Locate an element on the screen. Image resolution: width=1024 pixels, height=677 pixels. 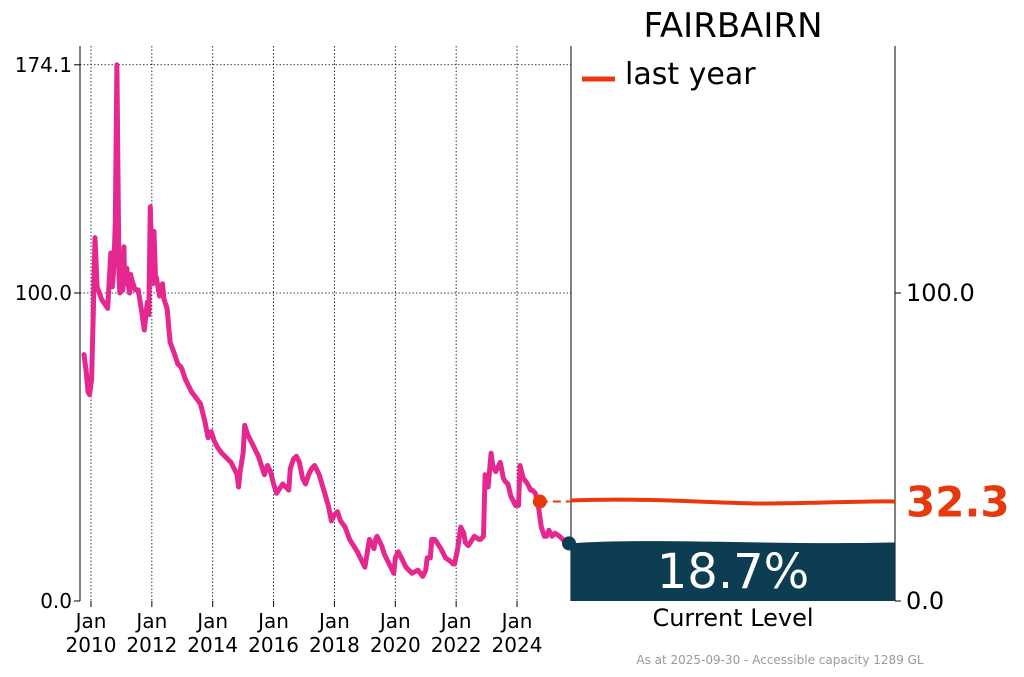
chart-title: FAIRBAIRN is located at coordinates (732, 26).